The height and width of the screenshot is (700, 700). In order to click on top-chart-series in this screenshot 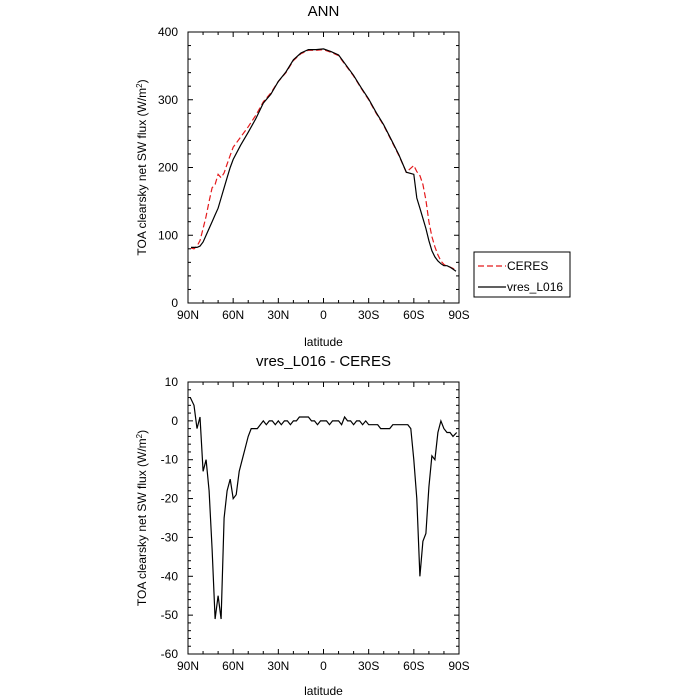, I will do `click(323, 160)`.